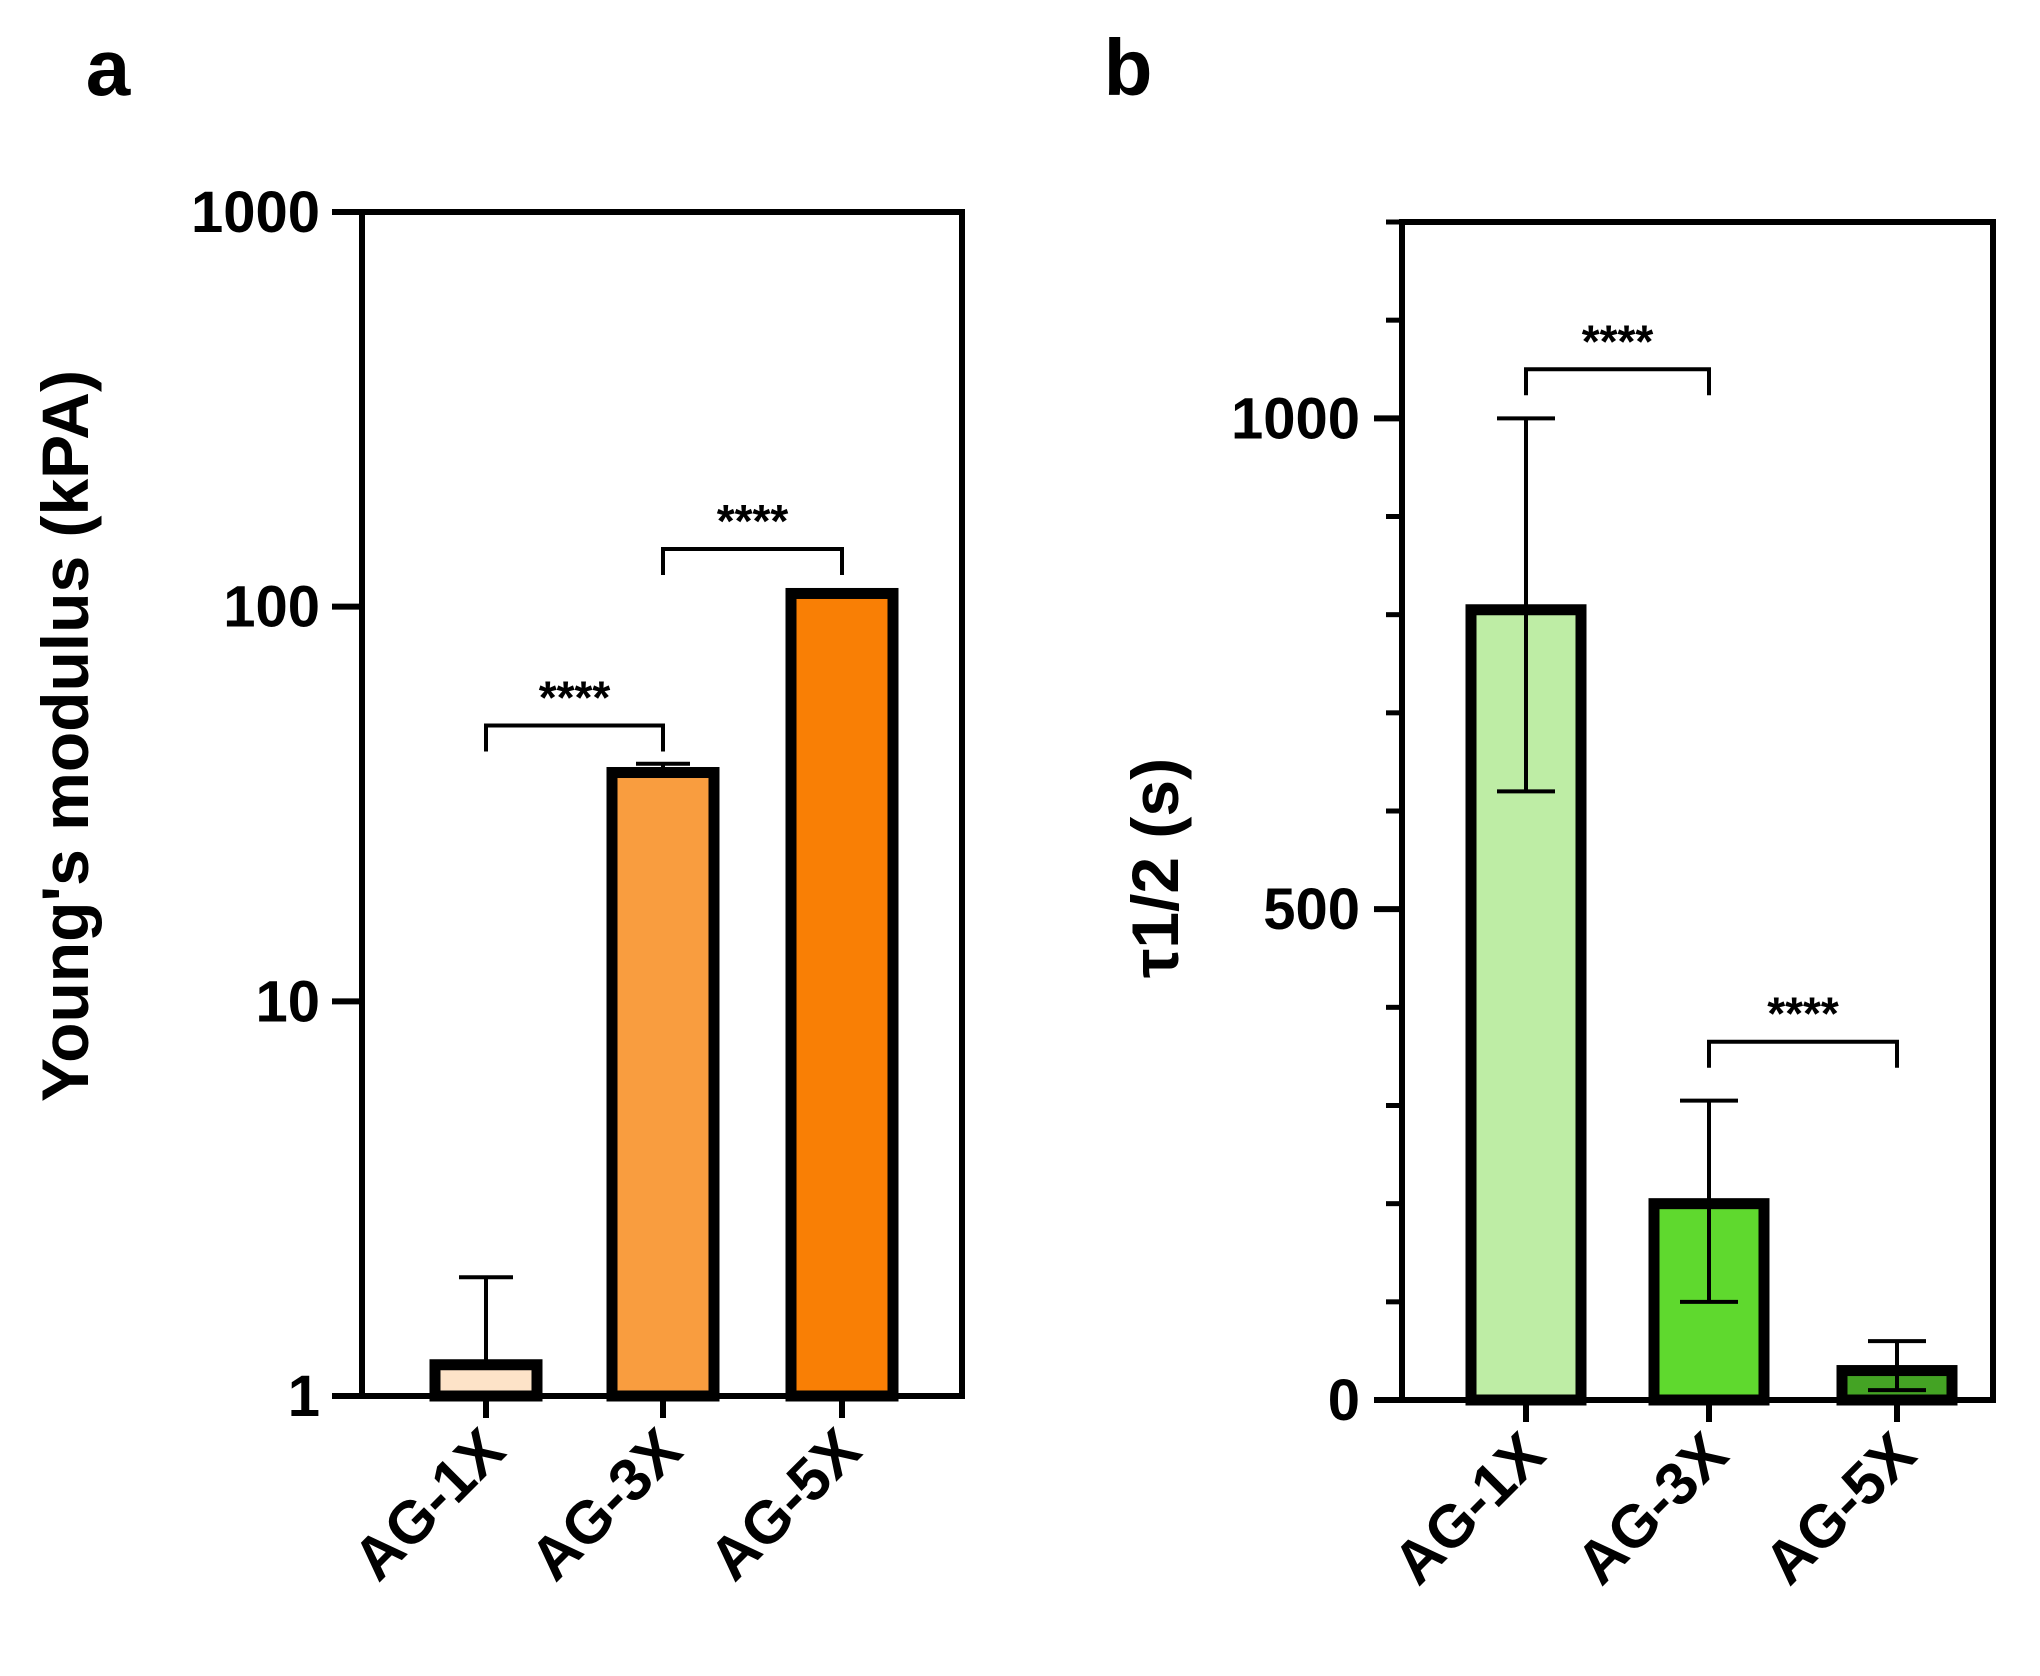 This screenshot has height=1676, width=2040. I want to click on panel-a-letter: a, so click(108, 67).